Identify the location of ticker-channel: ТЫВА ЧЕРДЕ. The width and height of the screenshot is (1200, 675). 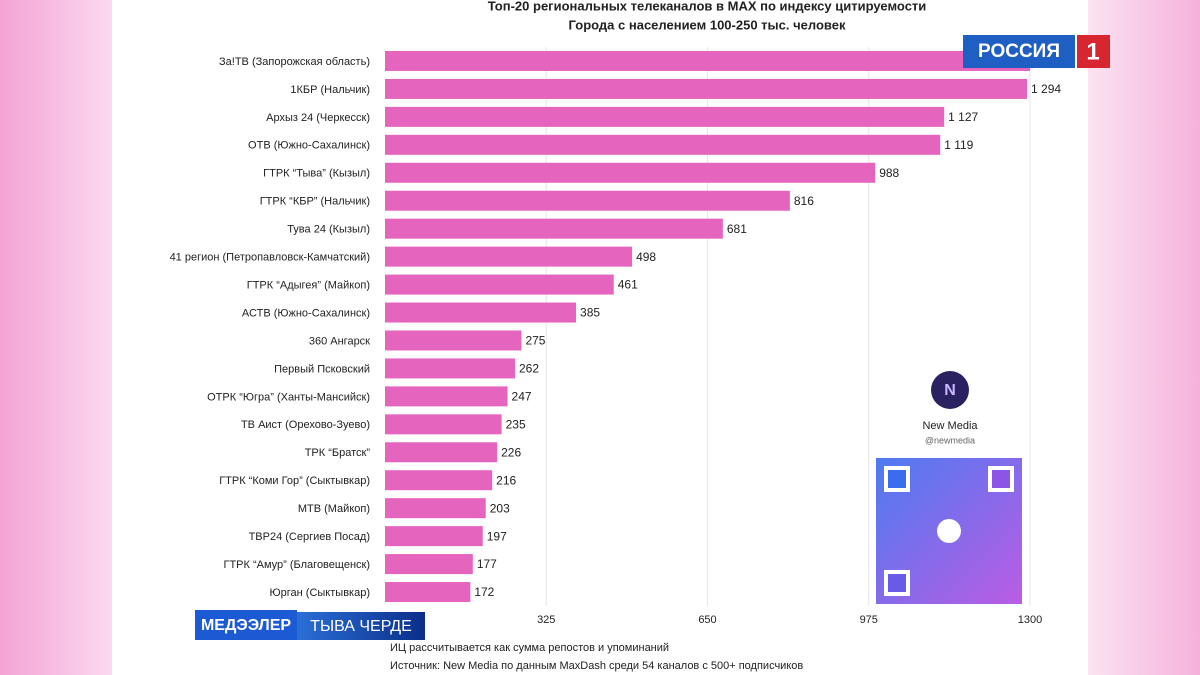
(361, 626).